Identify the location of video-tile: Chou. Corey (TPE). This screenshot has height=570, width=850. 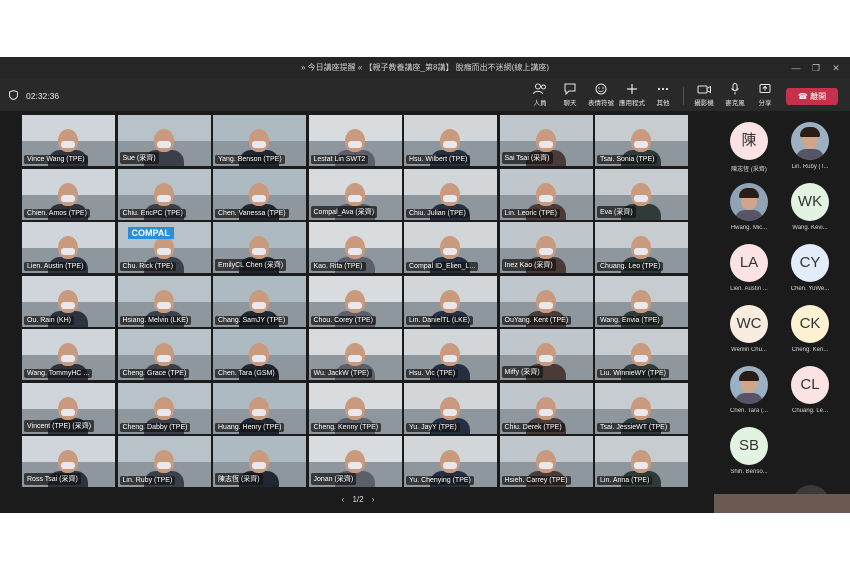
(355, 301).